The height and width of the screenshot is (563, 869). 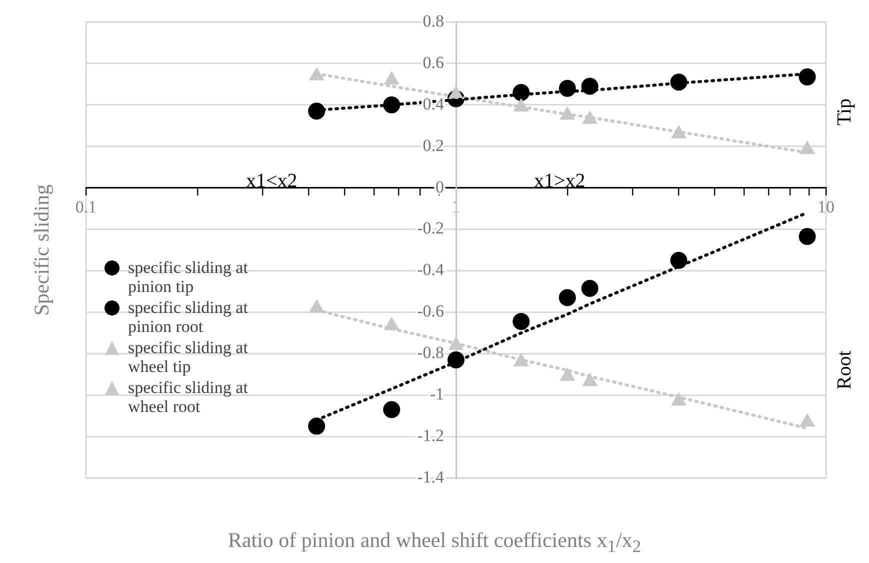 I want to click on y-tick-label: 0.6, so click(x=433, y=62).